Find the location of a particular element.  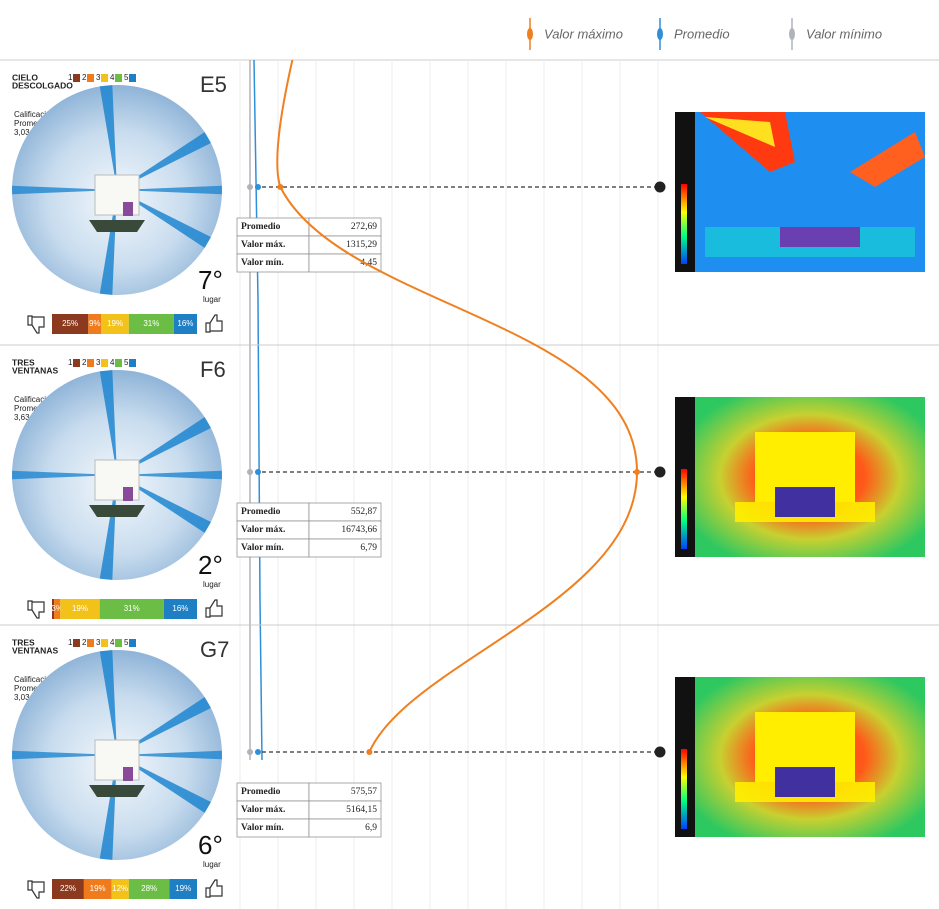

segment-label: 22% is located at coordinates (68, 888).